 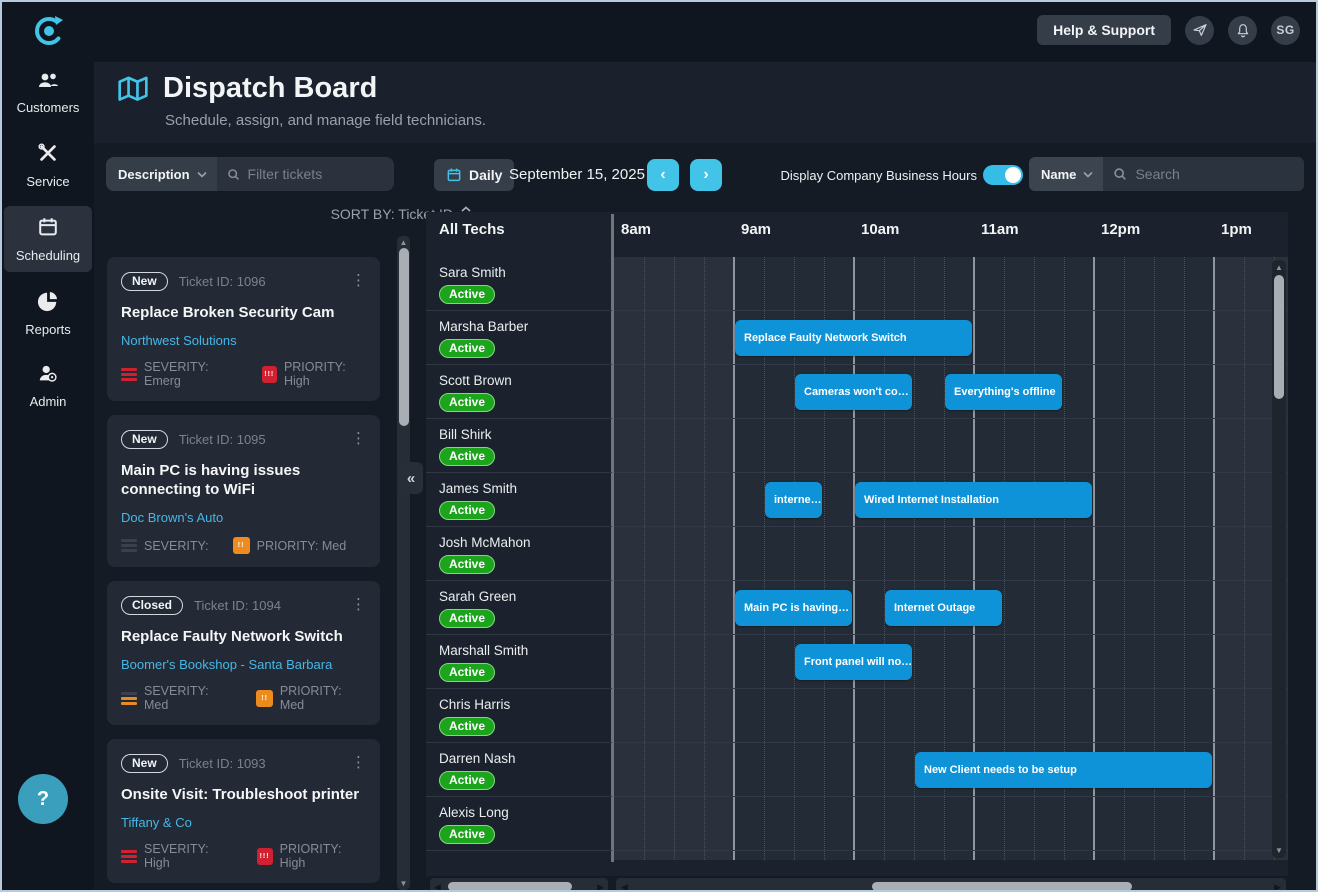 I want to click on technician-row: Marsha Barber Active, so click(x=519, y=338).